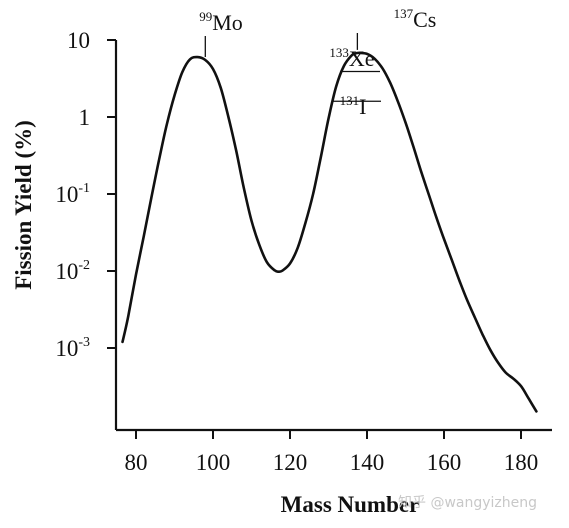 Image resolution: width=569 pixels, height=528 pixels. I want to click on y-axis-ticks: 10 1 10⁻¹ 10⁻² 10⁻³, so click(85, 194).